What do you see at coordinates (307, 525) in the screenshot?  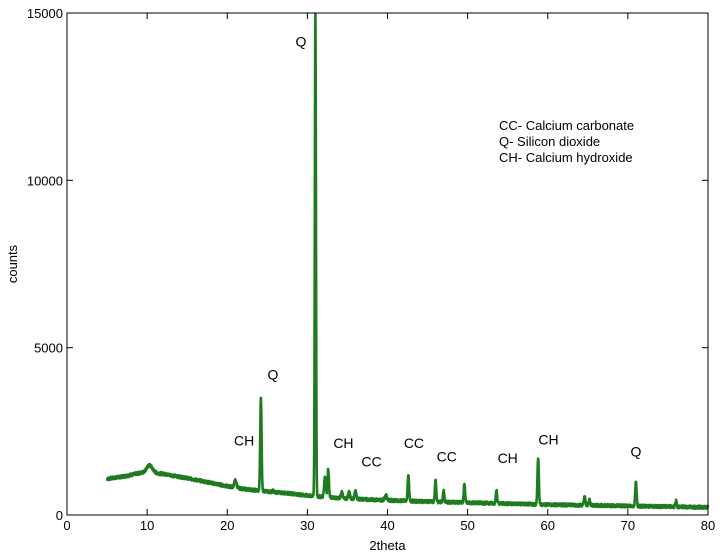 I see `x-tick-label: 30` at bounding box center [307, 525].